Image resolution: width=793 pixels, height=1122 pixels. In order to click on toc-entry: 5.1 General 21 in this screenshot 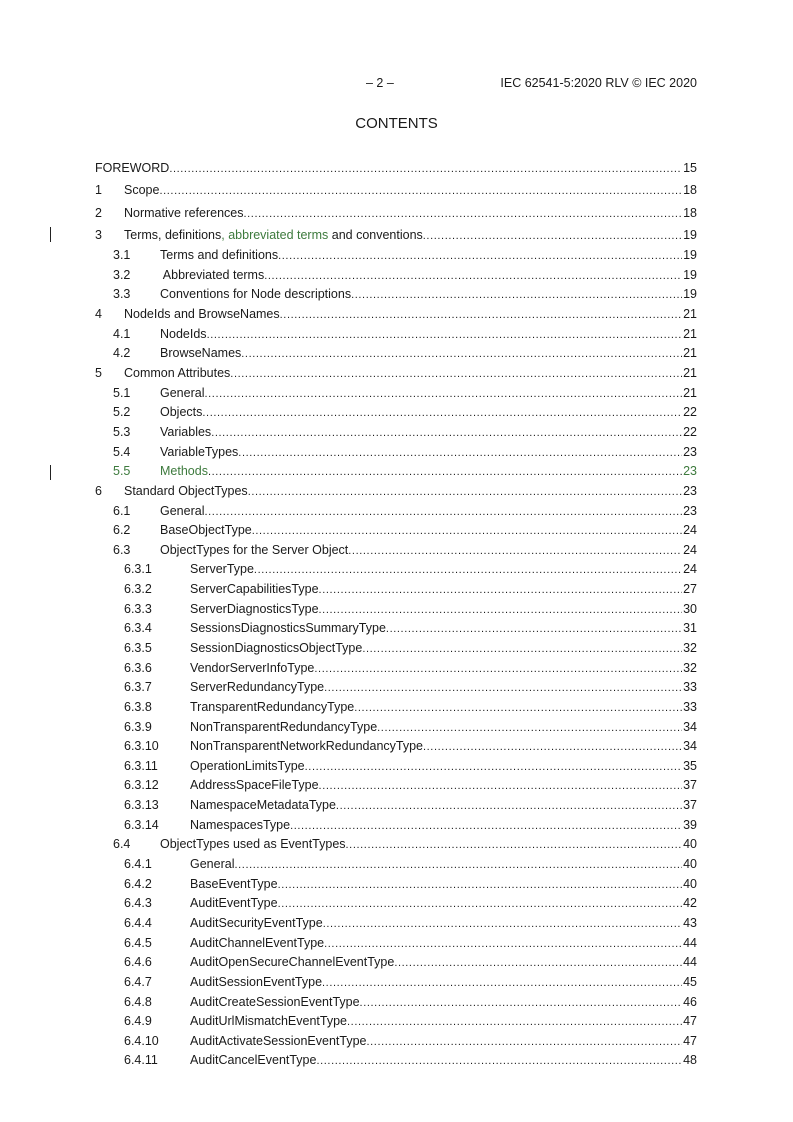, I will do `click(396, 394)`.